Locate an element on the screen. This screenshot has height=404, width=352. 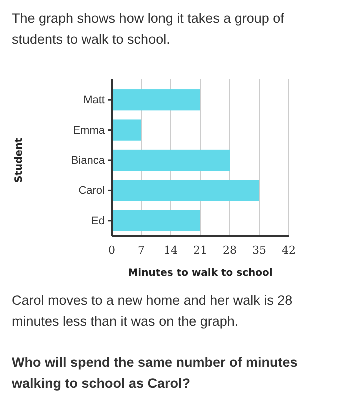
text: Who will spend the same number of minutes walking to school as Carol? is located at coordinates (155, 373).